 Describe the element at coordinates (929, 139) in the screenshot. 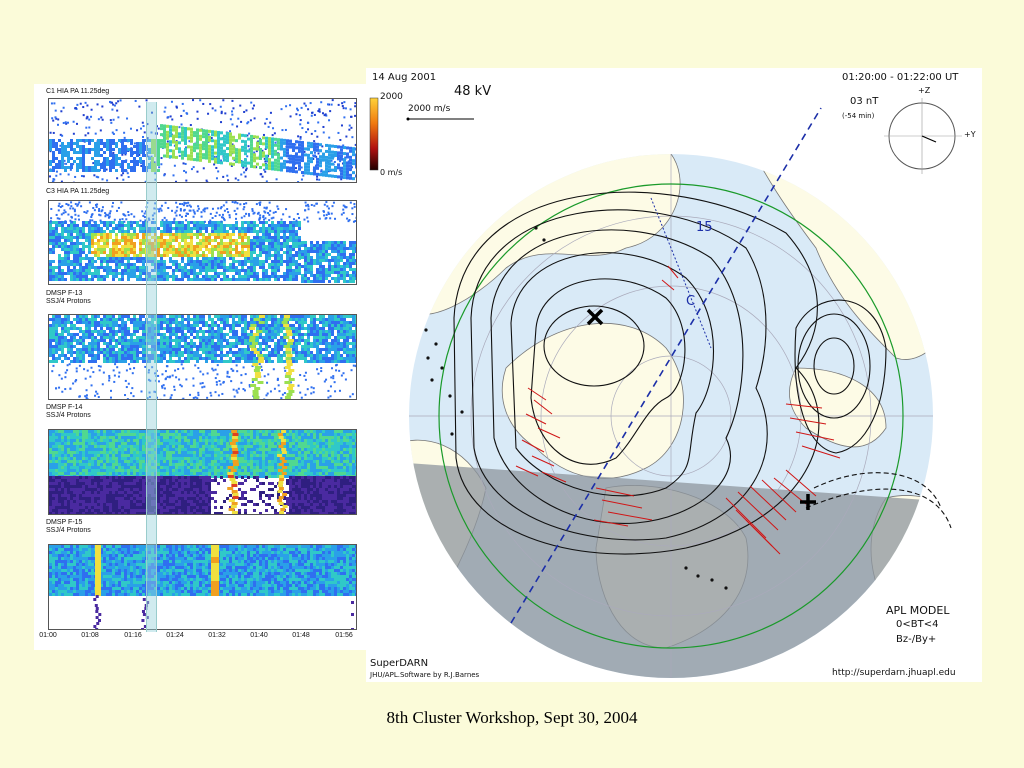

I see `imf-vector` at that location.